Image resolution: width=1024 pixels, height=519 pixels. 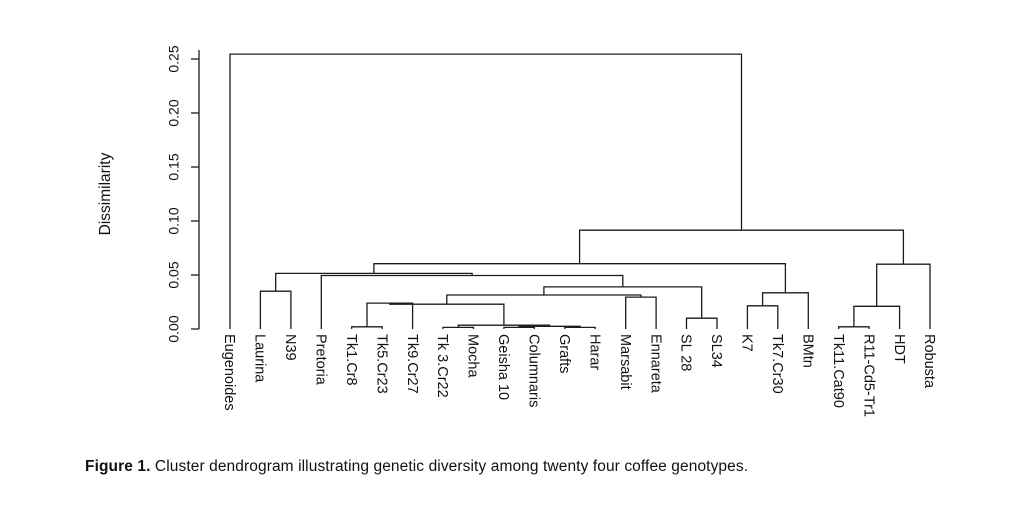 What do you see at coordinates (351, 360) in the screenshot?
I see `leaf-label: Tk1.Cr8` at bounding box center [351, 360].